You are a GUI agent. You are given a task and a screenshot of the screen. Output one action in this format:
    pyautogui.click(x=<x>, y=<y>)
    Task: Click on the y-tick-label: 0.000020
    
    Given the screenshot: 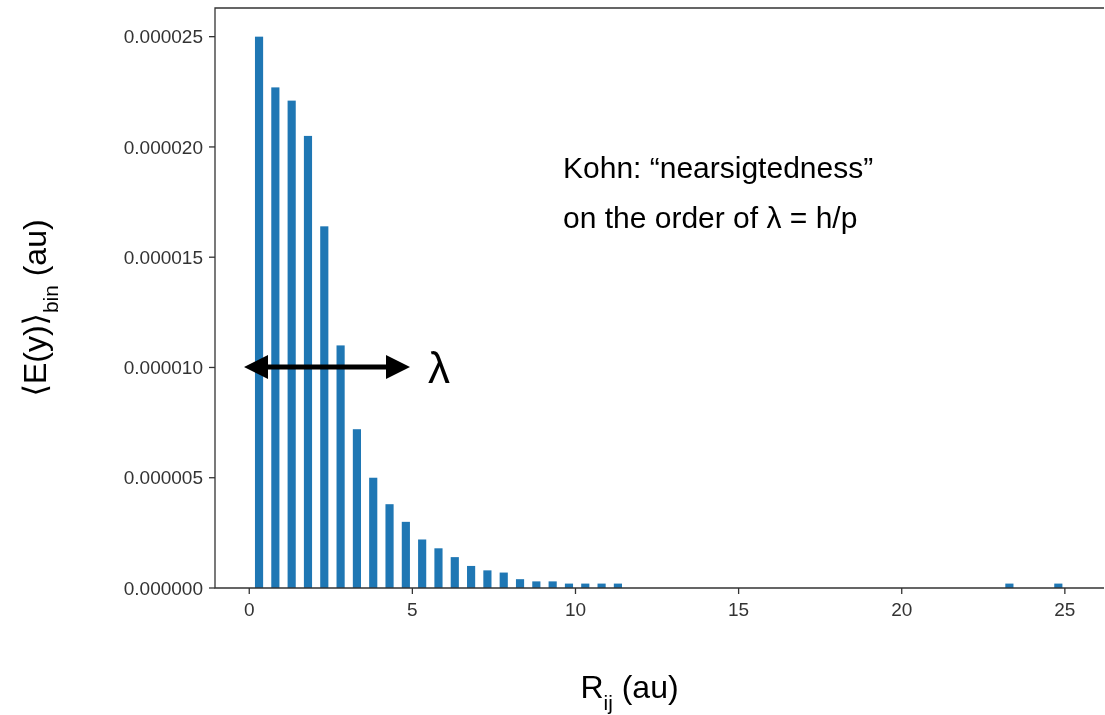 What is the action you would take?
    pyautogui.click(x=163, y=147)
    